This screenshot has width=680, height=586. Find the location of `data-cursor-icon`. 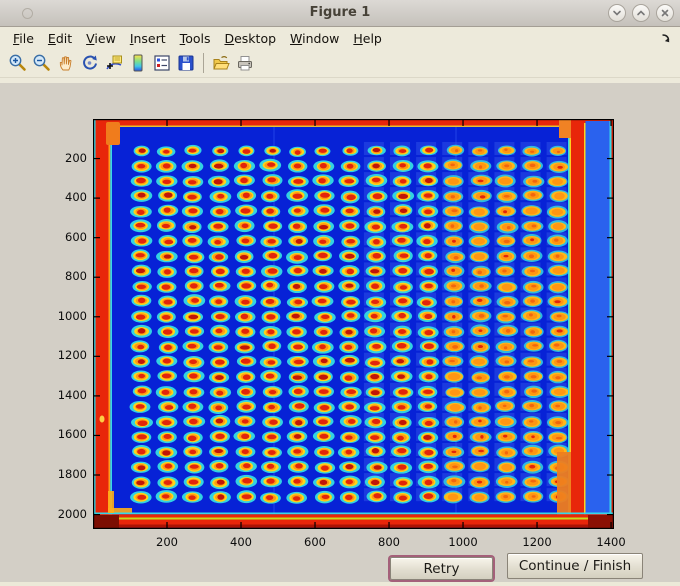

data-cursor-icon is located at coordinates (114, 62).